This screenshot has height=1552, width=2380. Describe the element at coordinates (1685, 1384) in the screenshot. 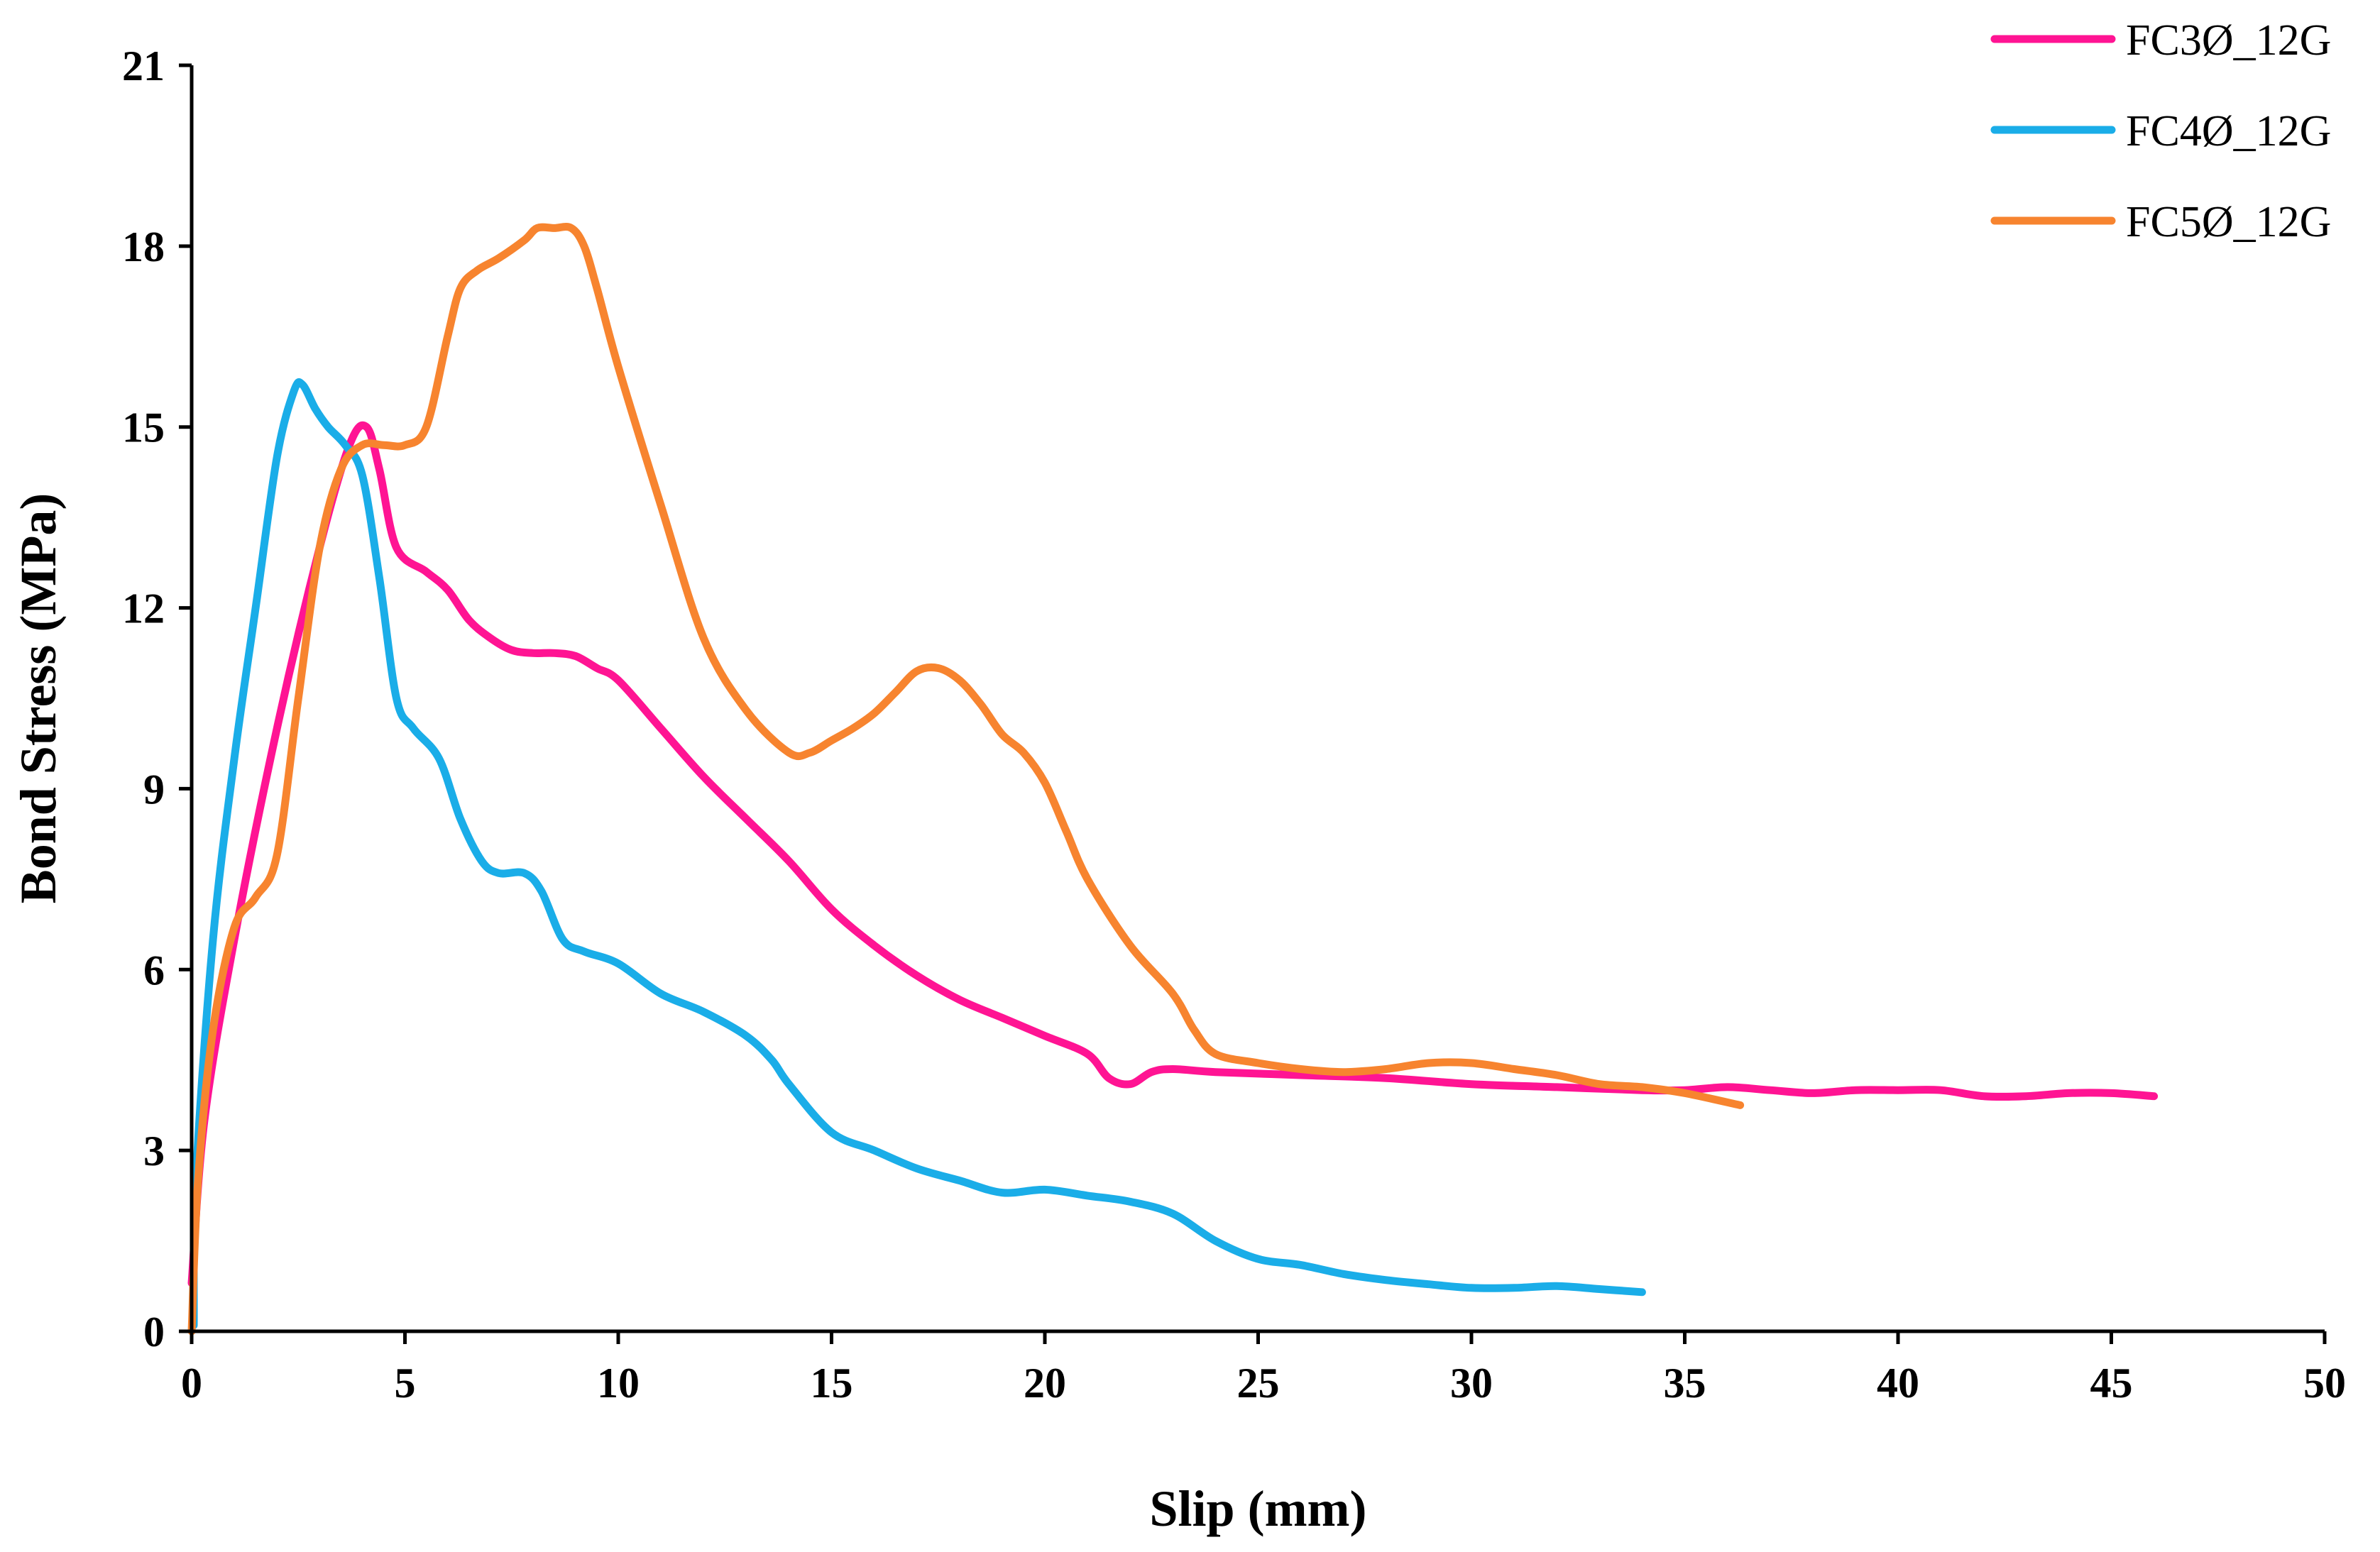

I see `x-tick-label: 35` at that location.